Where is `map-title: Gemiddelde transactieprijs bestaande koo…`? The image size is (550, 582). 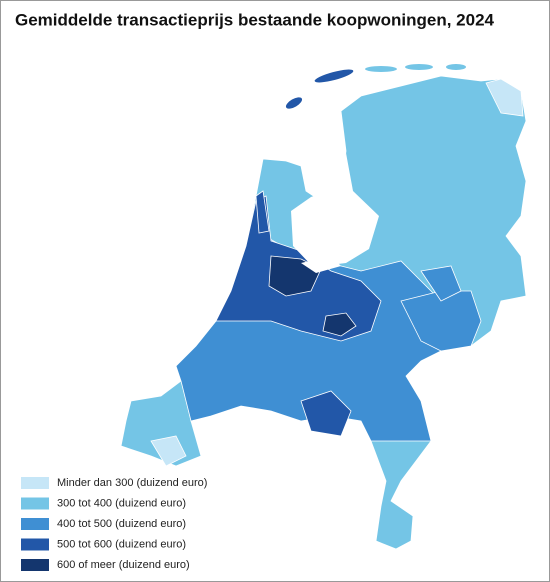 map-title: Gemiddelde transactieprijs bestaande koo… is located at coordinates (255, 19).